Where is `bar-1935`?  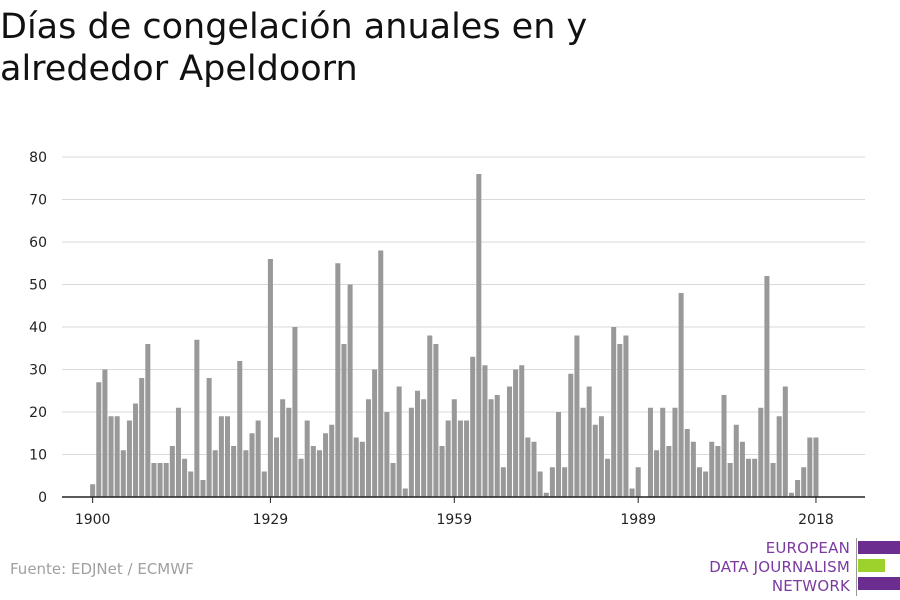 bar-1935 is located at coordinates (307, 458).